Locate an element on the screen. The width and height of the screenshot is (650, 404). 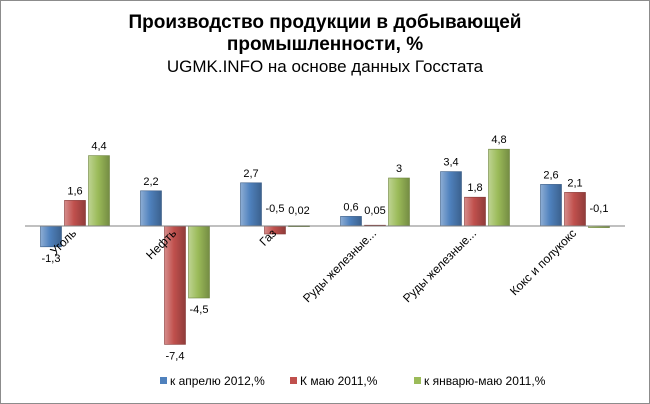
category-label-5: Кокс и полукокс is located at coordinates (543, 262).